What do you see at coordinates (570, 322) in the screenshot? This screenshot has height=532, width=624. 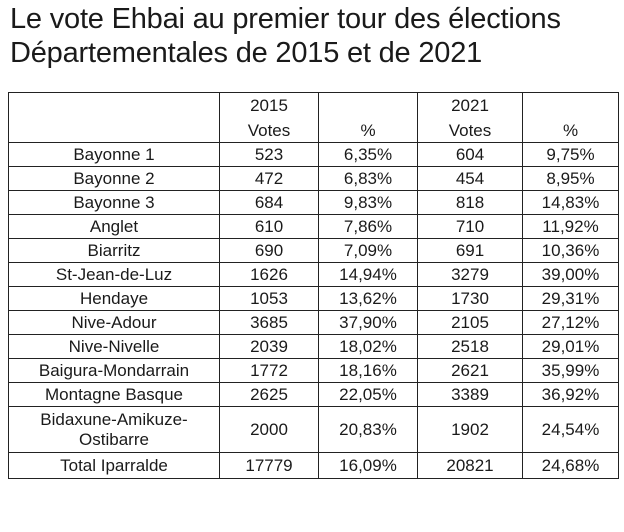 I see `pct-2021-cell: 27,12%` at bounding box center [570, 322].